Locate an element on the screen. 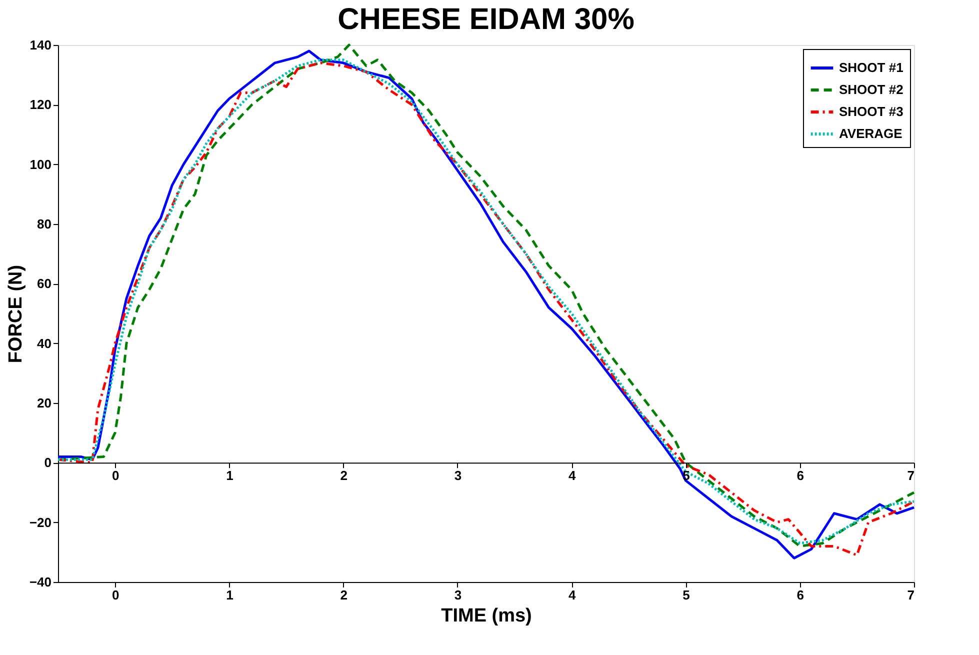 This screenshot has width=979, height=655. x-tick-label: 3 is located at coordinates (458, 595).